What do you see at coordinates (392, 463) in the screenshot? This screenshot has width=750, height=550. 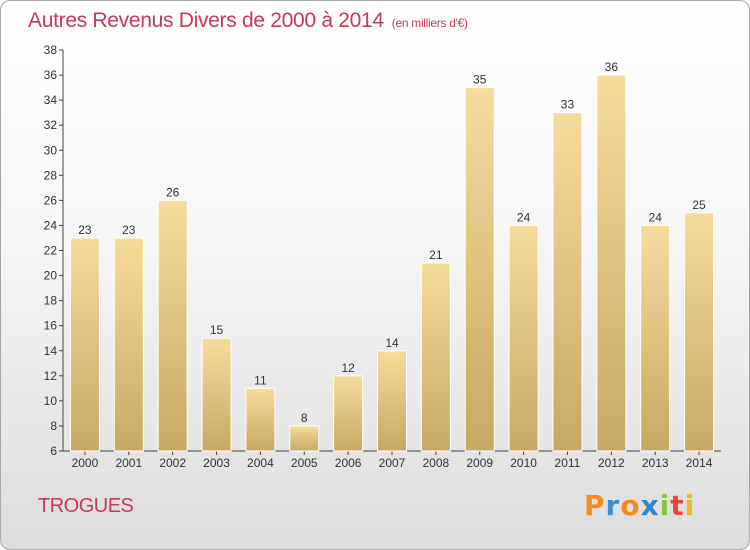 I see `x-tick-label: 2007` at bounding box center [392, 463].